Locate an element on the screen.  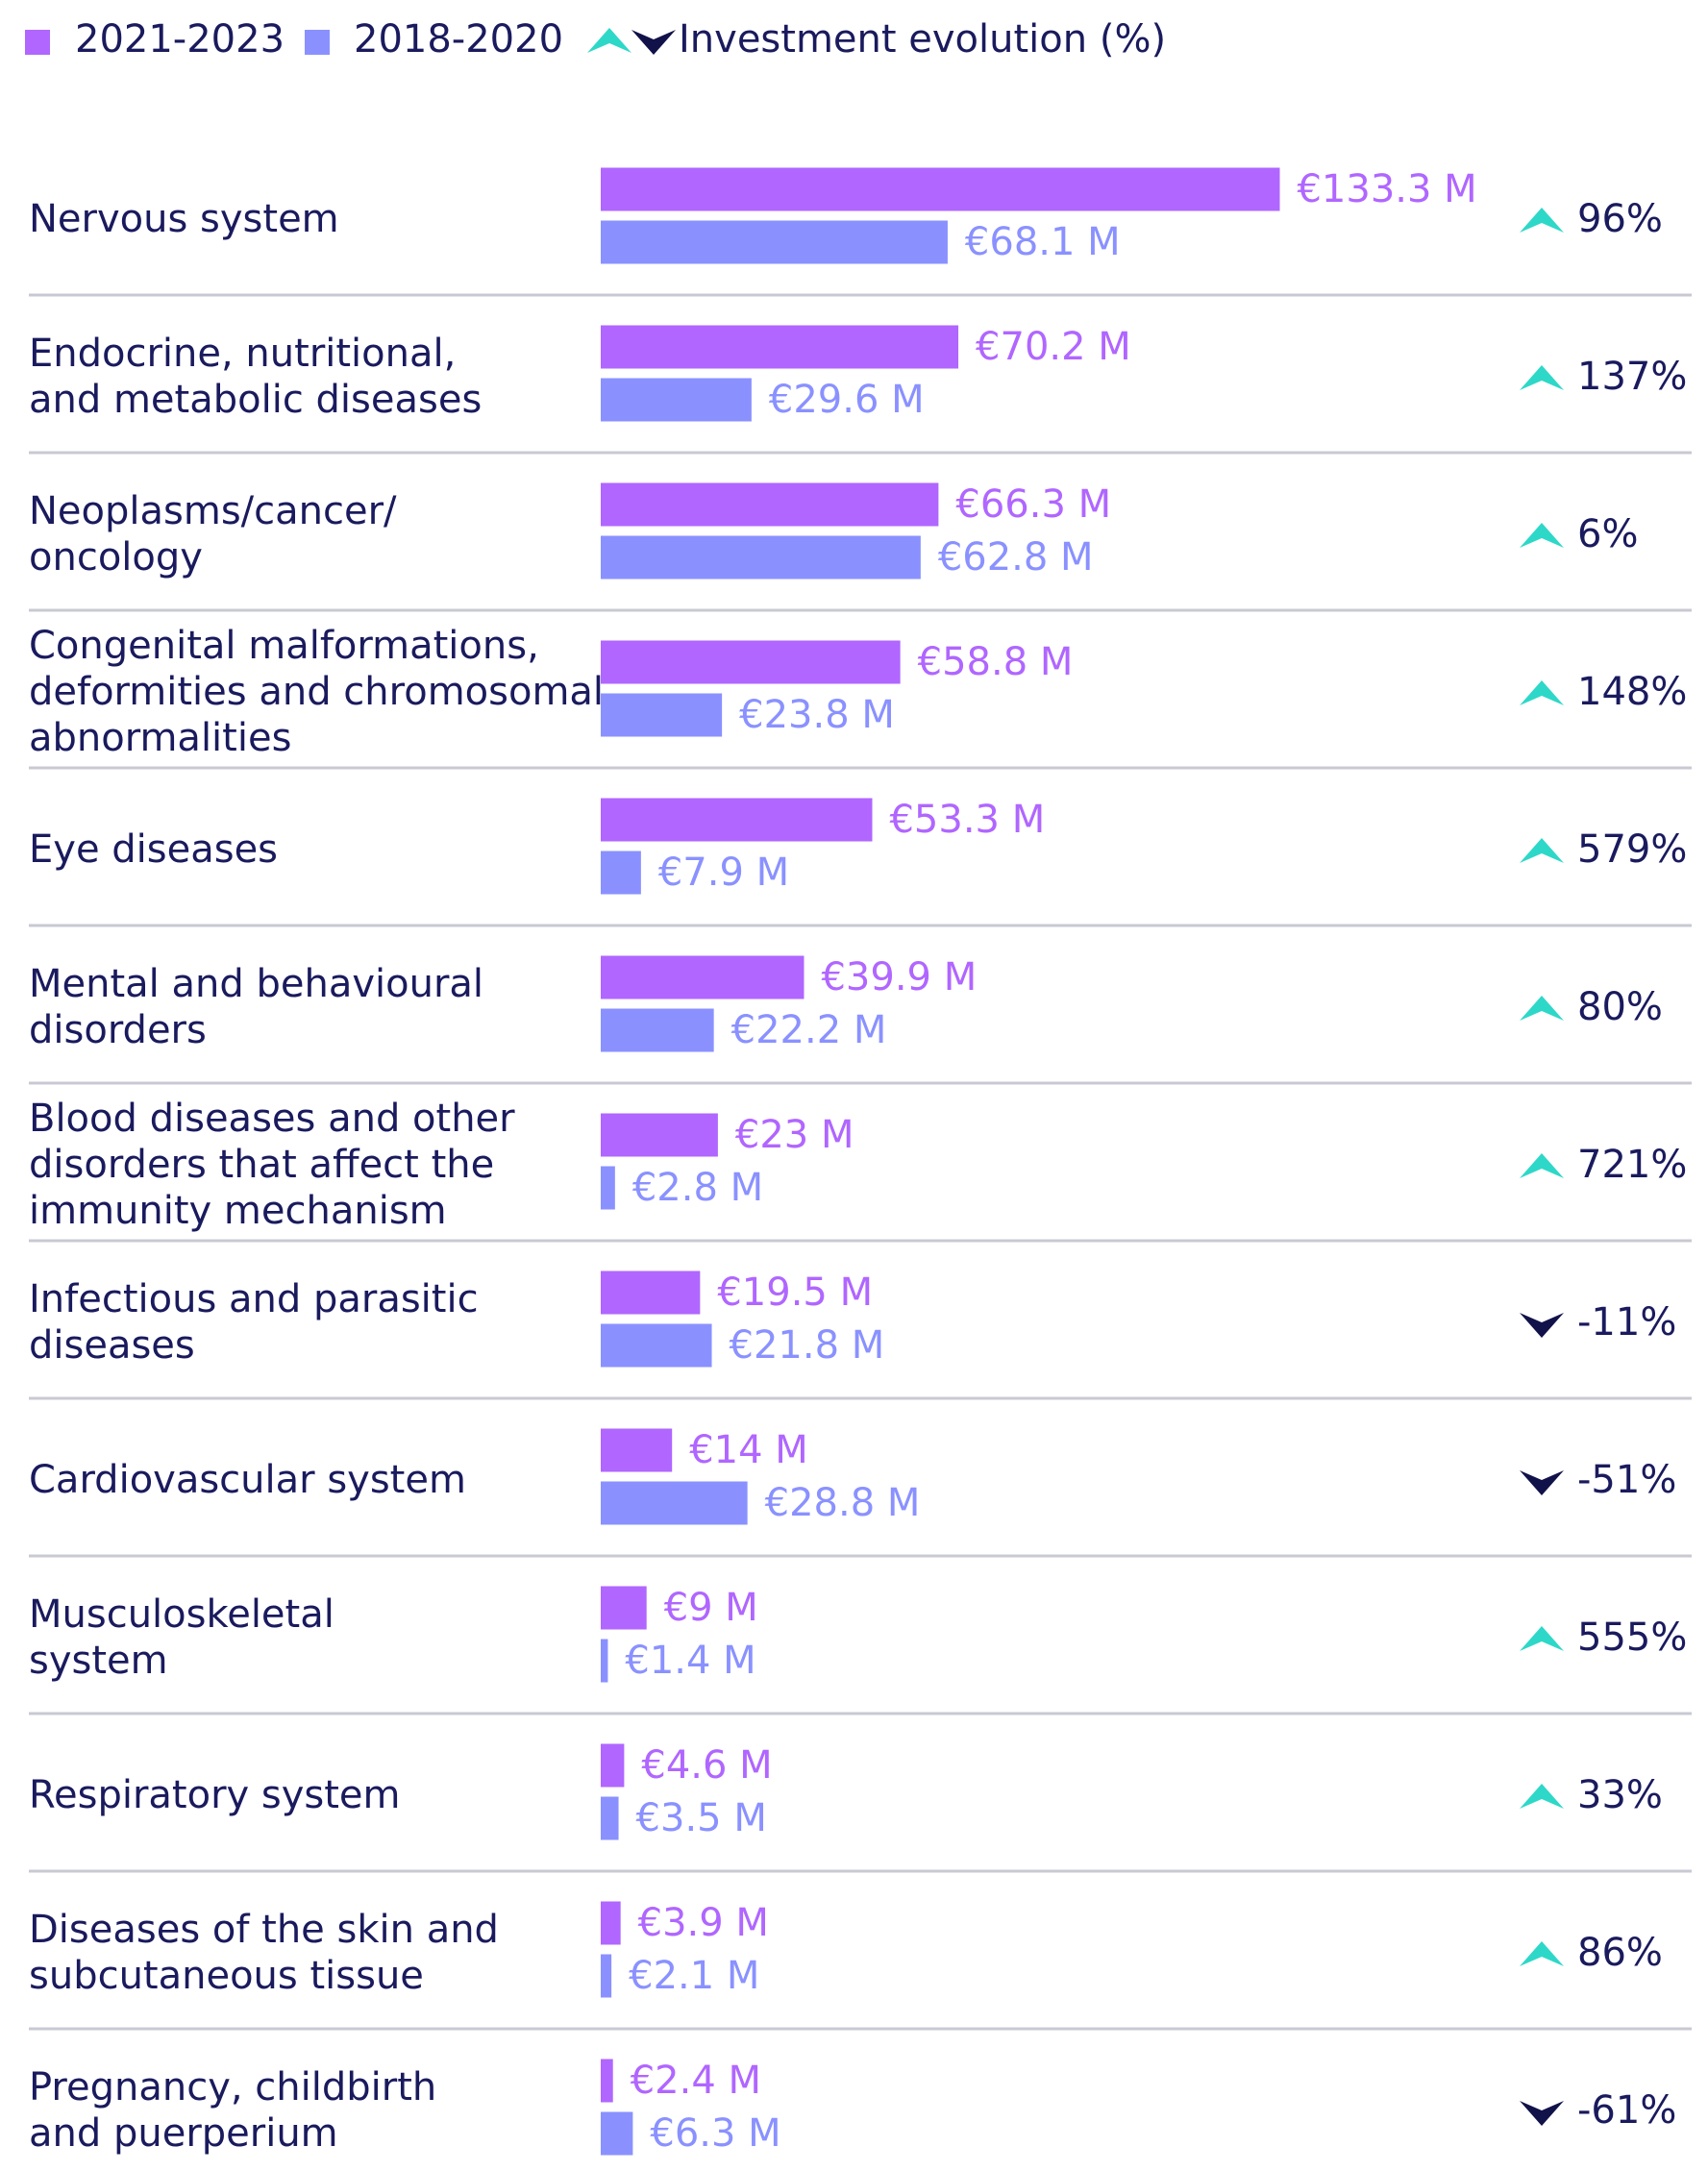
category-line: Respiratory system is located at coordinates (215, 1795).